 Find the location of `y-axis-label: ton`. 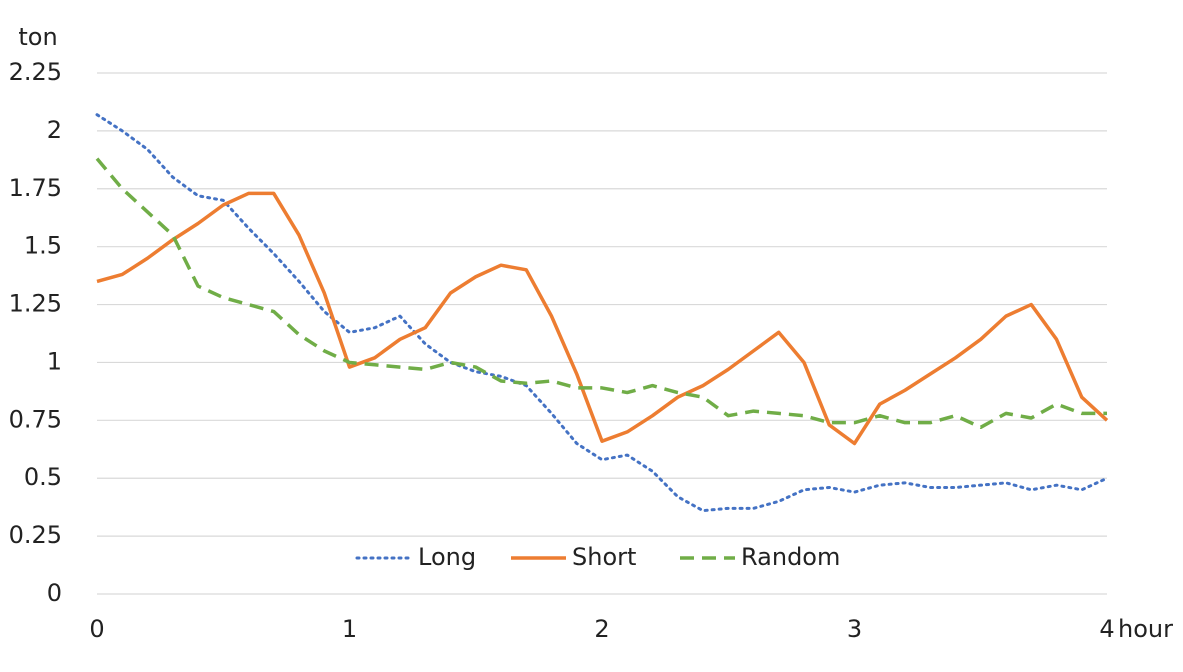

y-axis-label: ton is located at coordinates (37, 37).